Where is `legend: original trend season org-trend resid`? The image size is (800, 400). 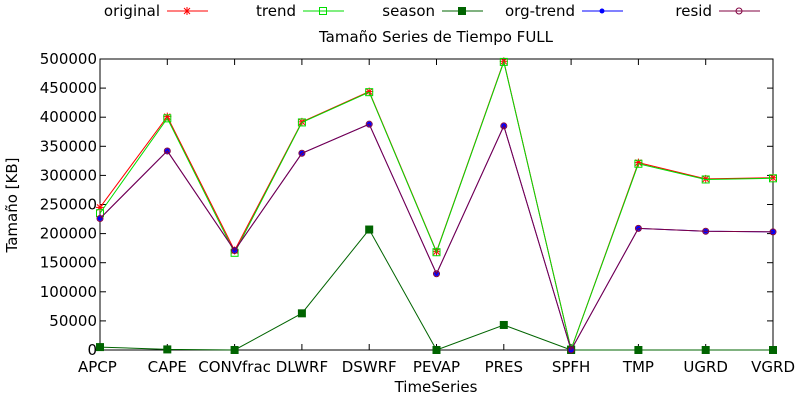
legend: original trend season org-trend resid is located at coordinates (432, 11).